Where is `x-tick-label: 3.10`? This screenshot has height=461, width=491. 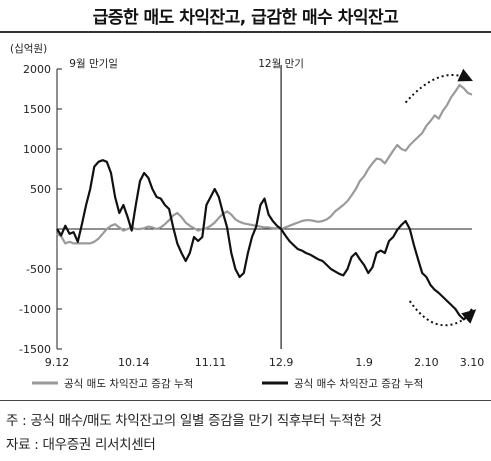 x-tick-label: 3.10 is located at coordinates (472, 362).